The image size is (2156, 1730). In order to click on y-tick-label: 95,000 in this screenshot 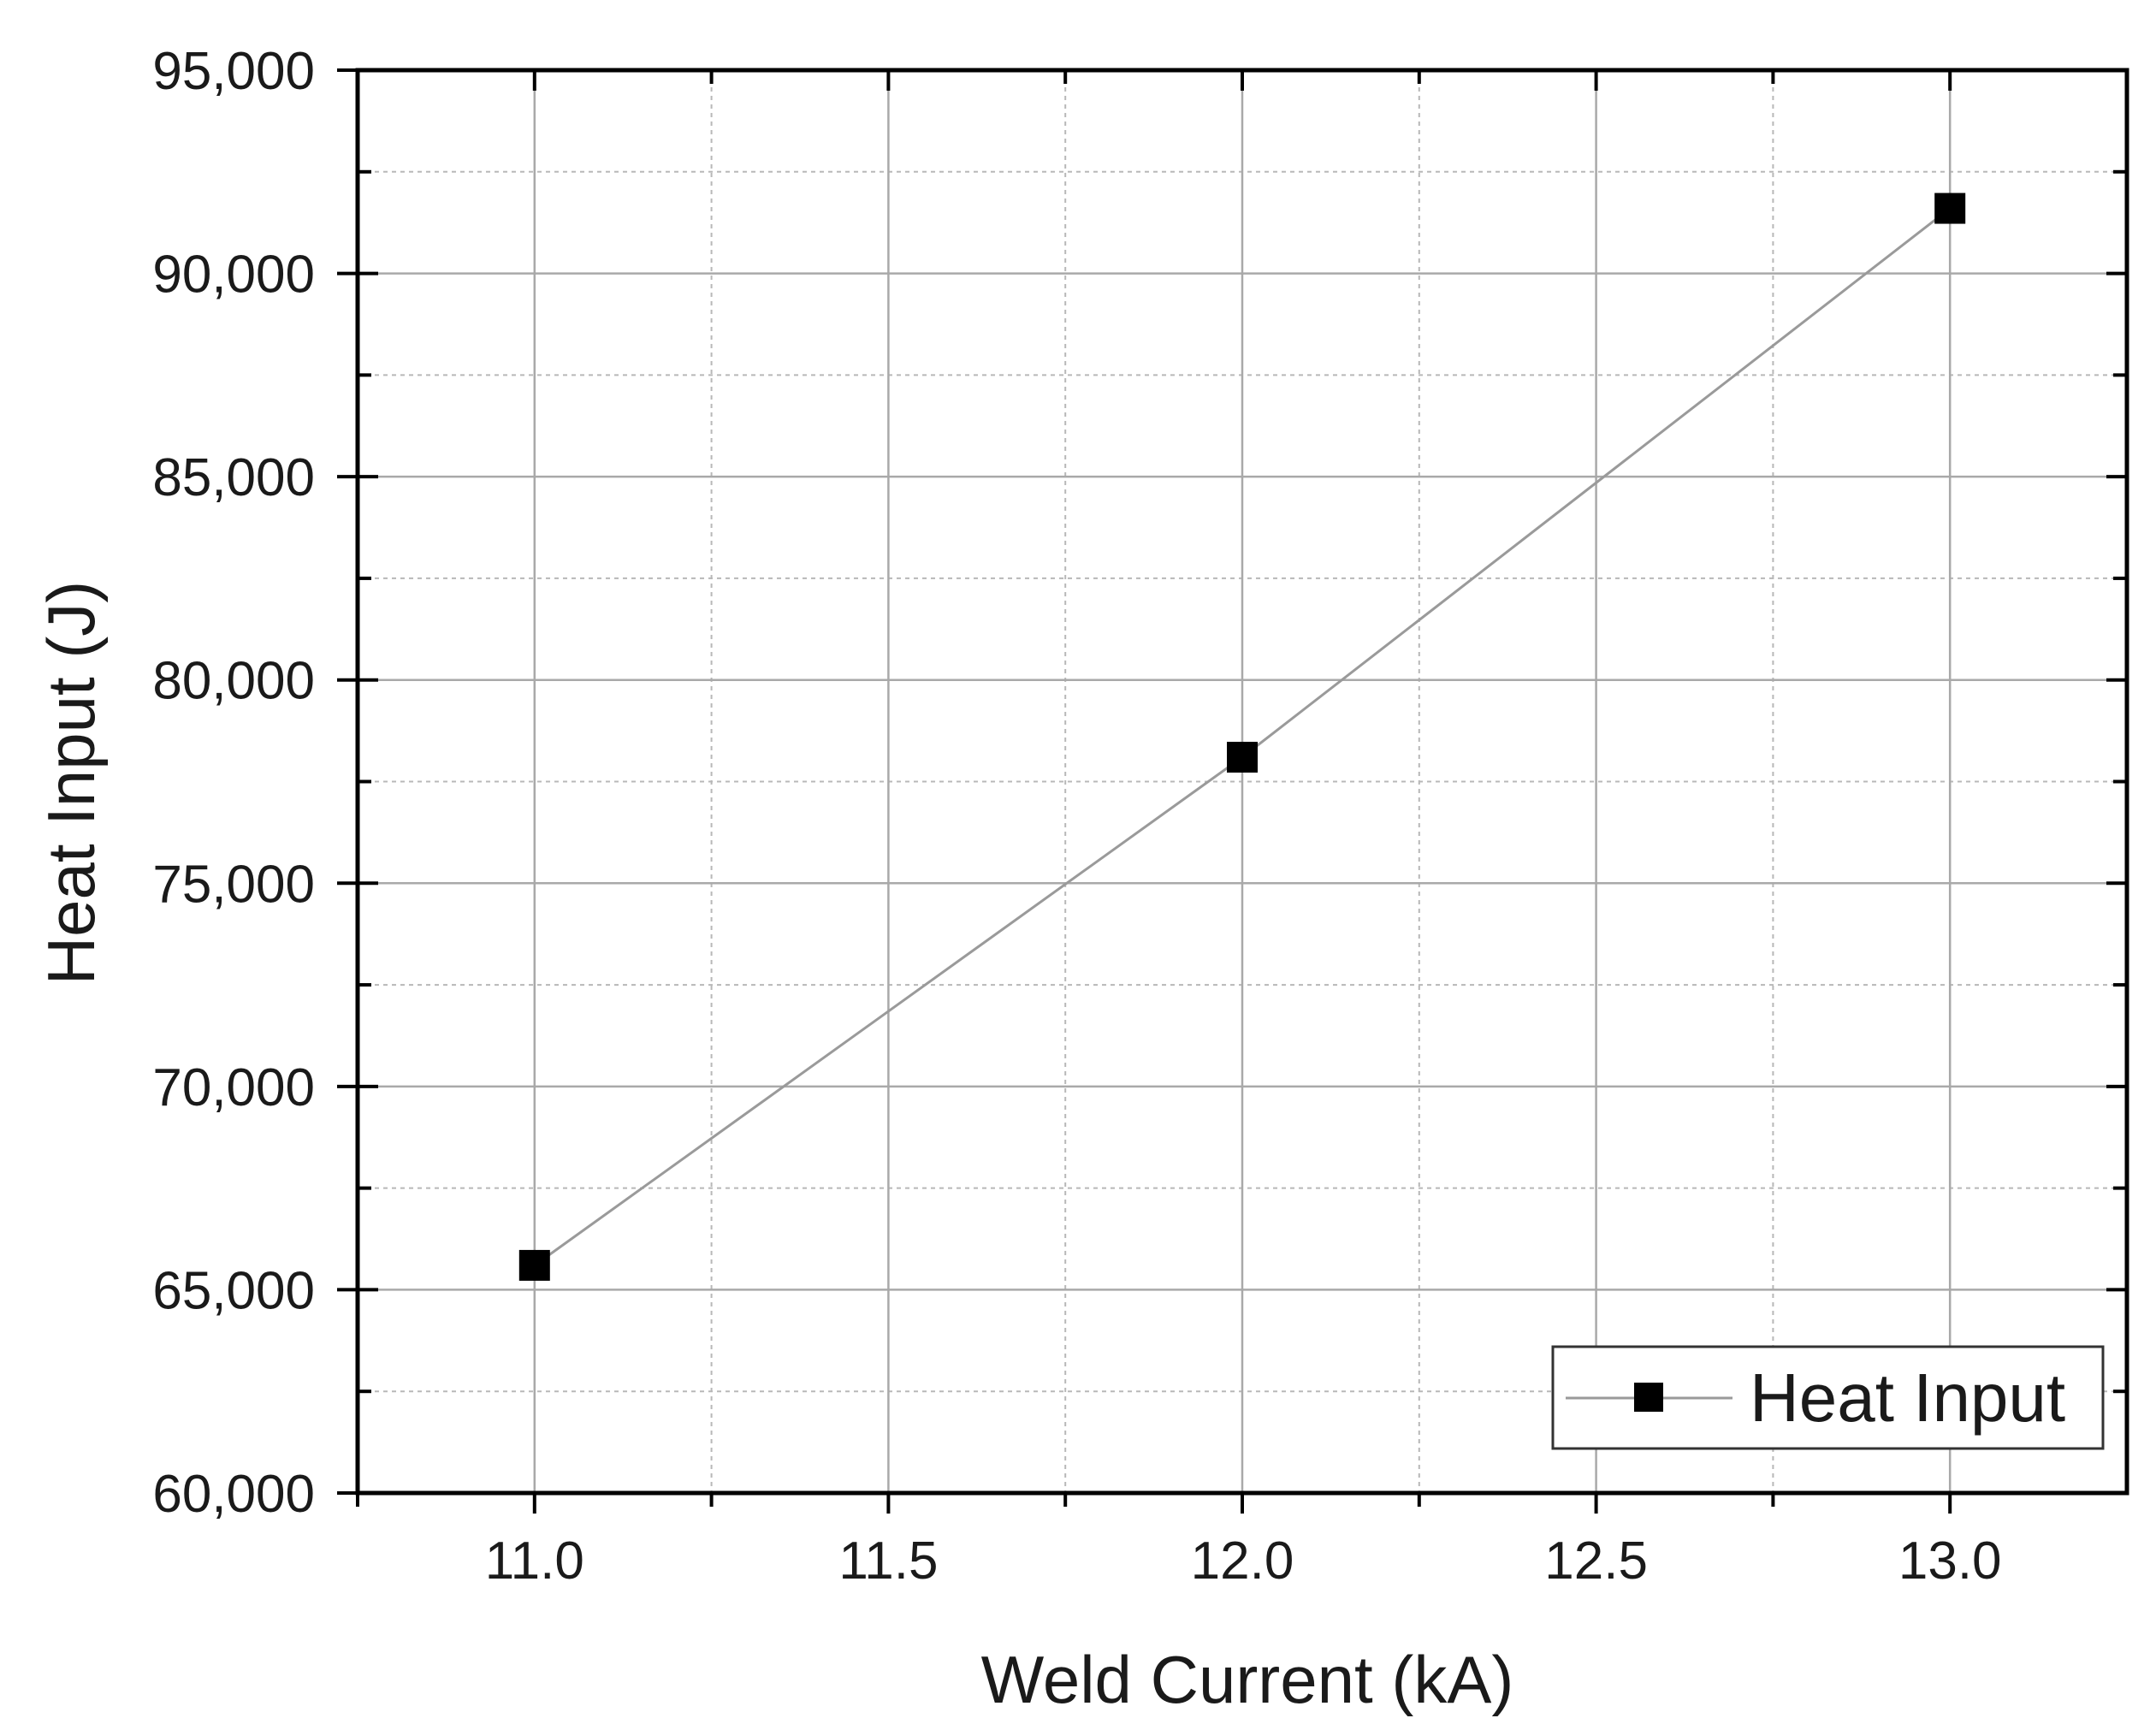, I will do `click(233, 71)`.